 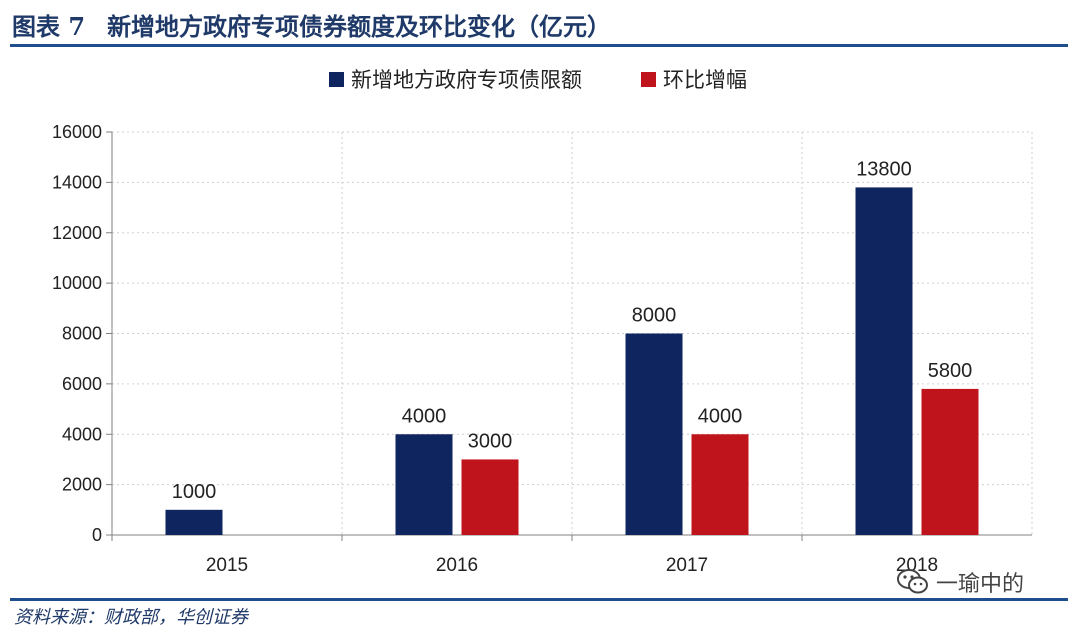 I want to click on data-label: 5800, so click(x=950, y=371).